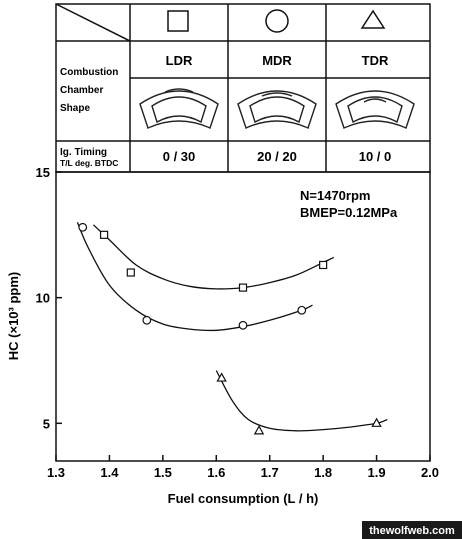 The width and height of the screenshot is (462, 539). Describe the element at coordinates (216, 472) in the screenshot. I see `x-tick-label: 1.6` at that location.